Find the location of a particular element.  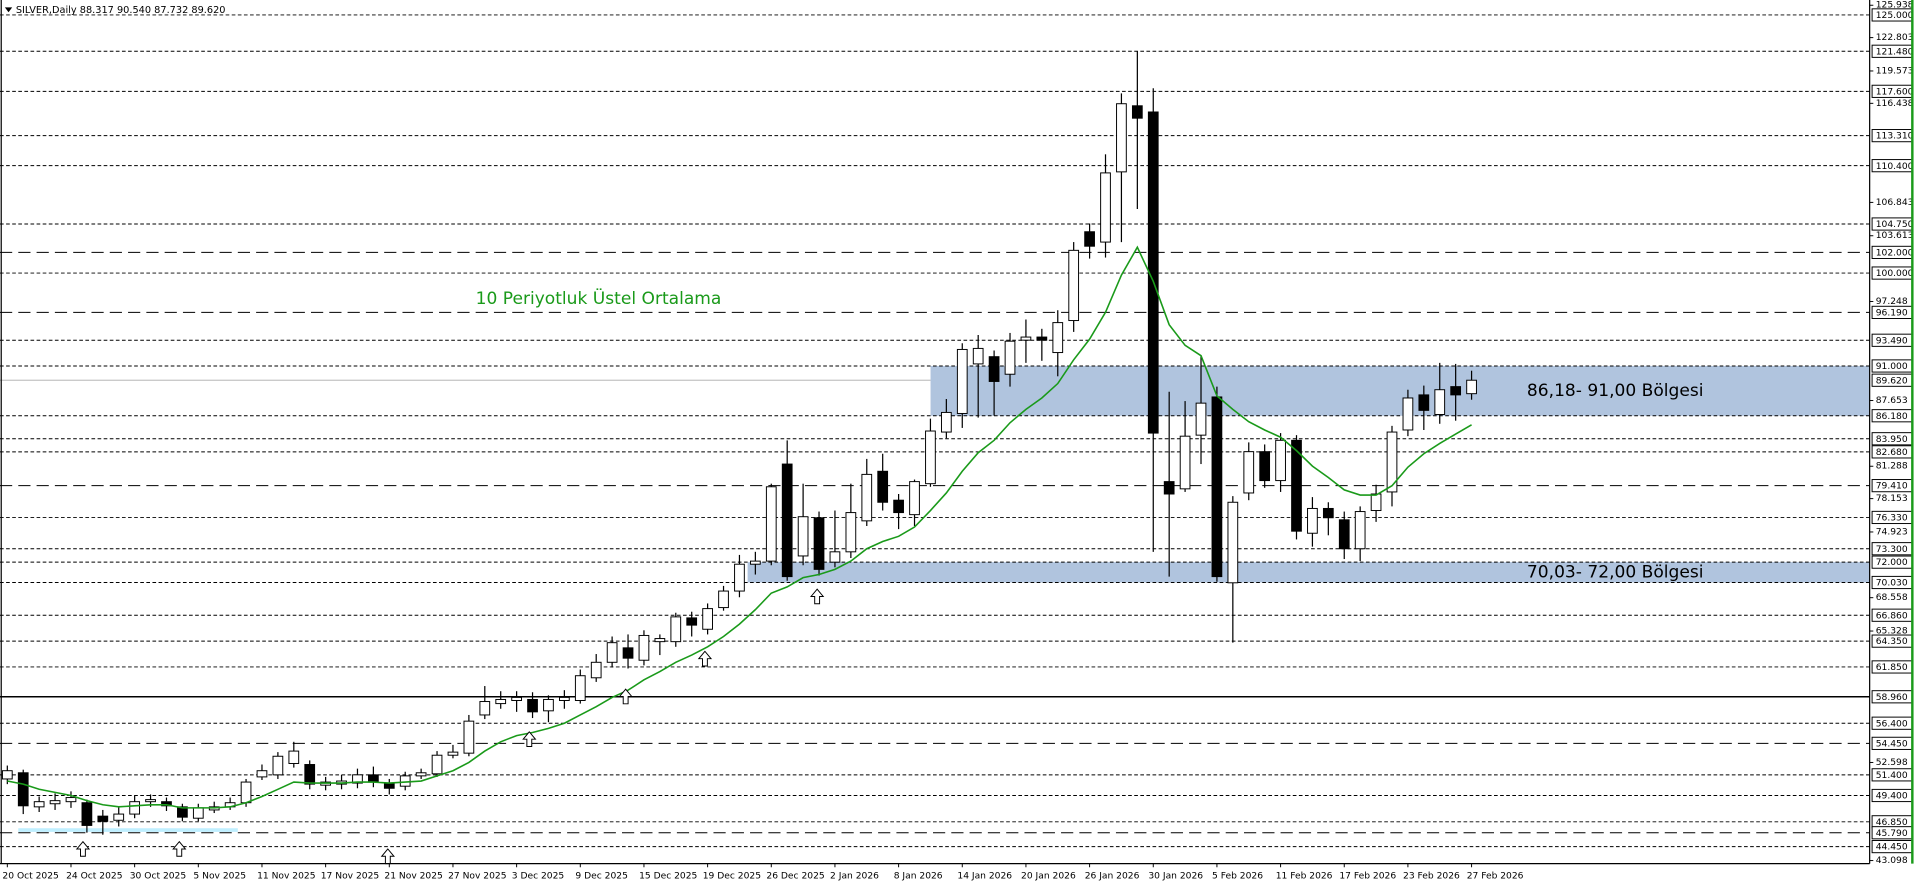

x-tick-label: 27 Feb 2026 is located at coordinates (1495, 876).